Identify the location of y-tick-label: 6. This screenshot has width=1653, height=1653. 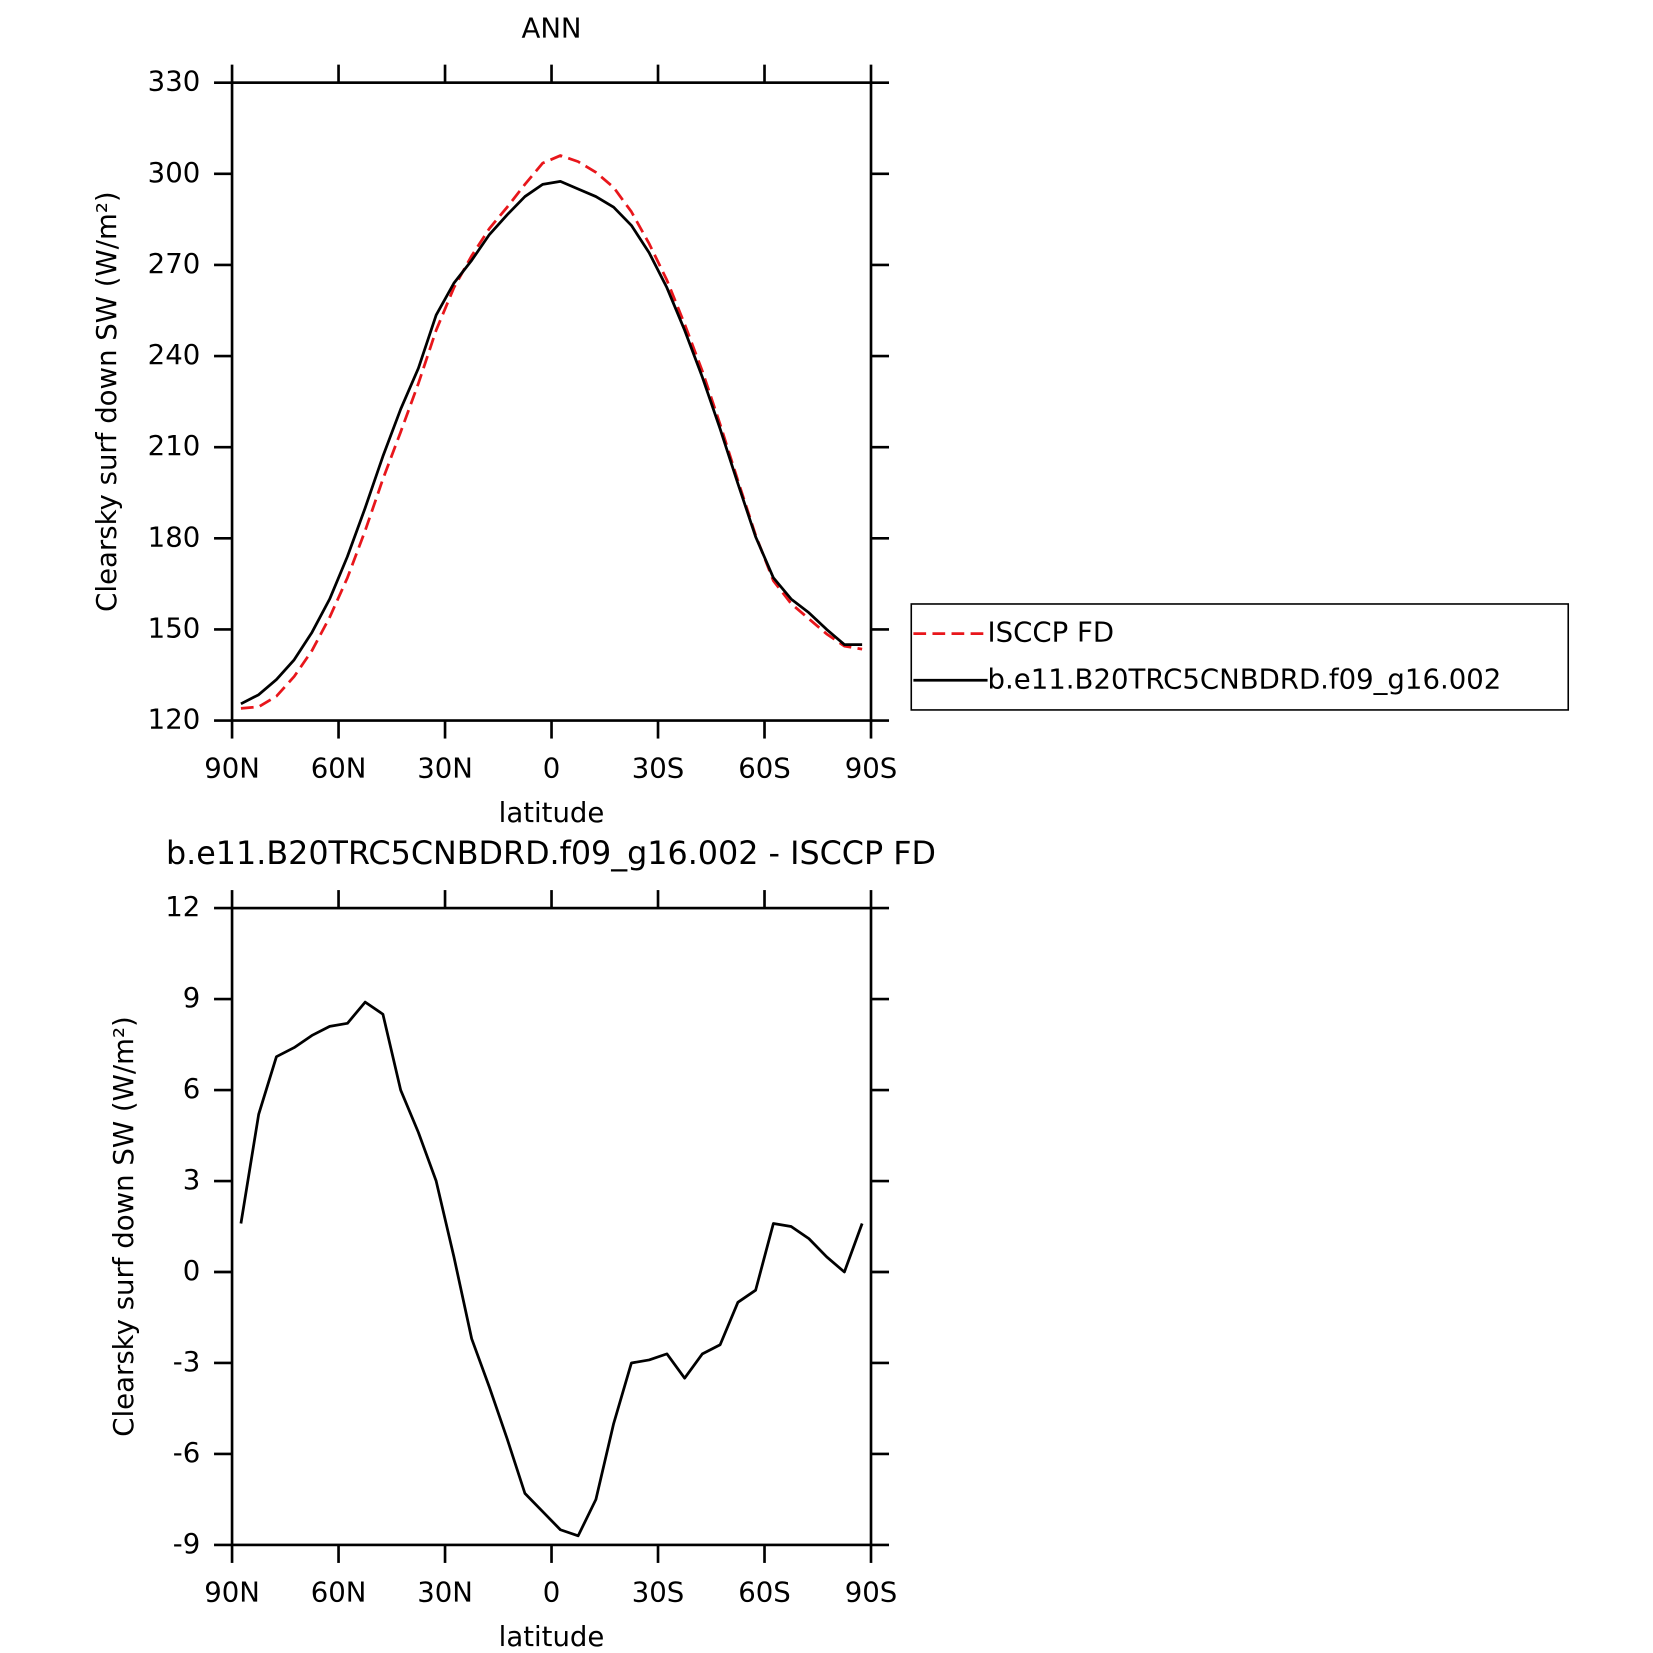
(192, 1089).